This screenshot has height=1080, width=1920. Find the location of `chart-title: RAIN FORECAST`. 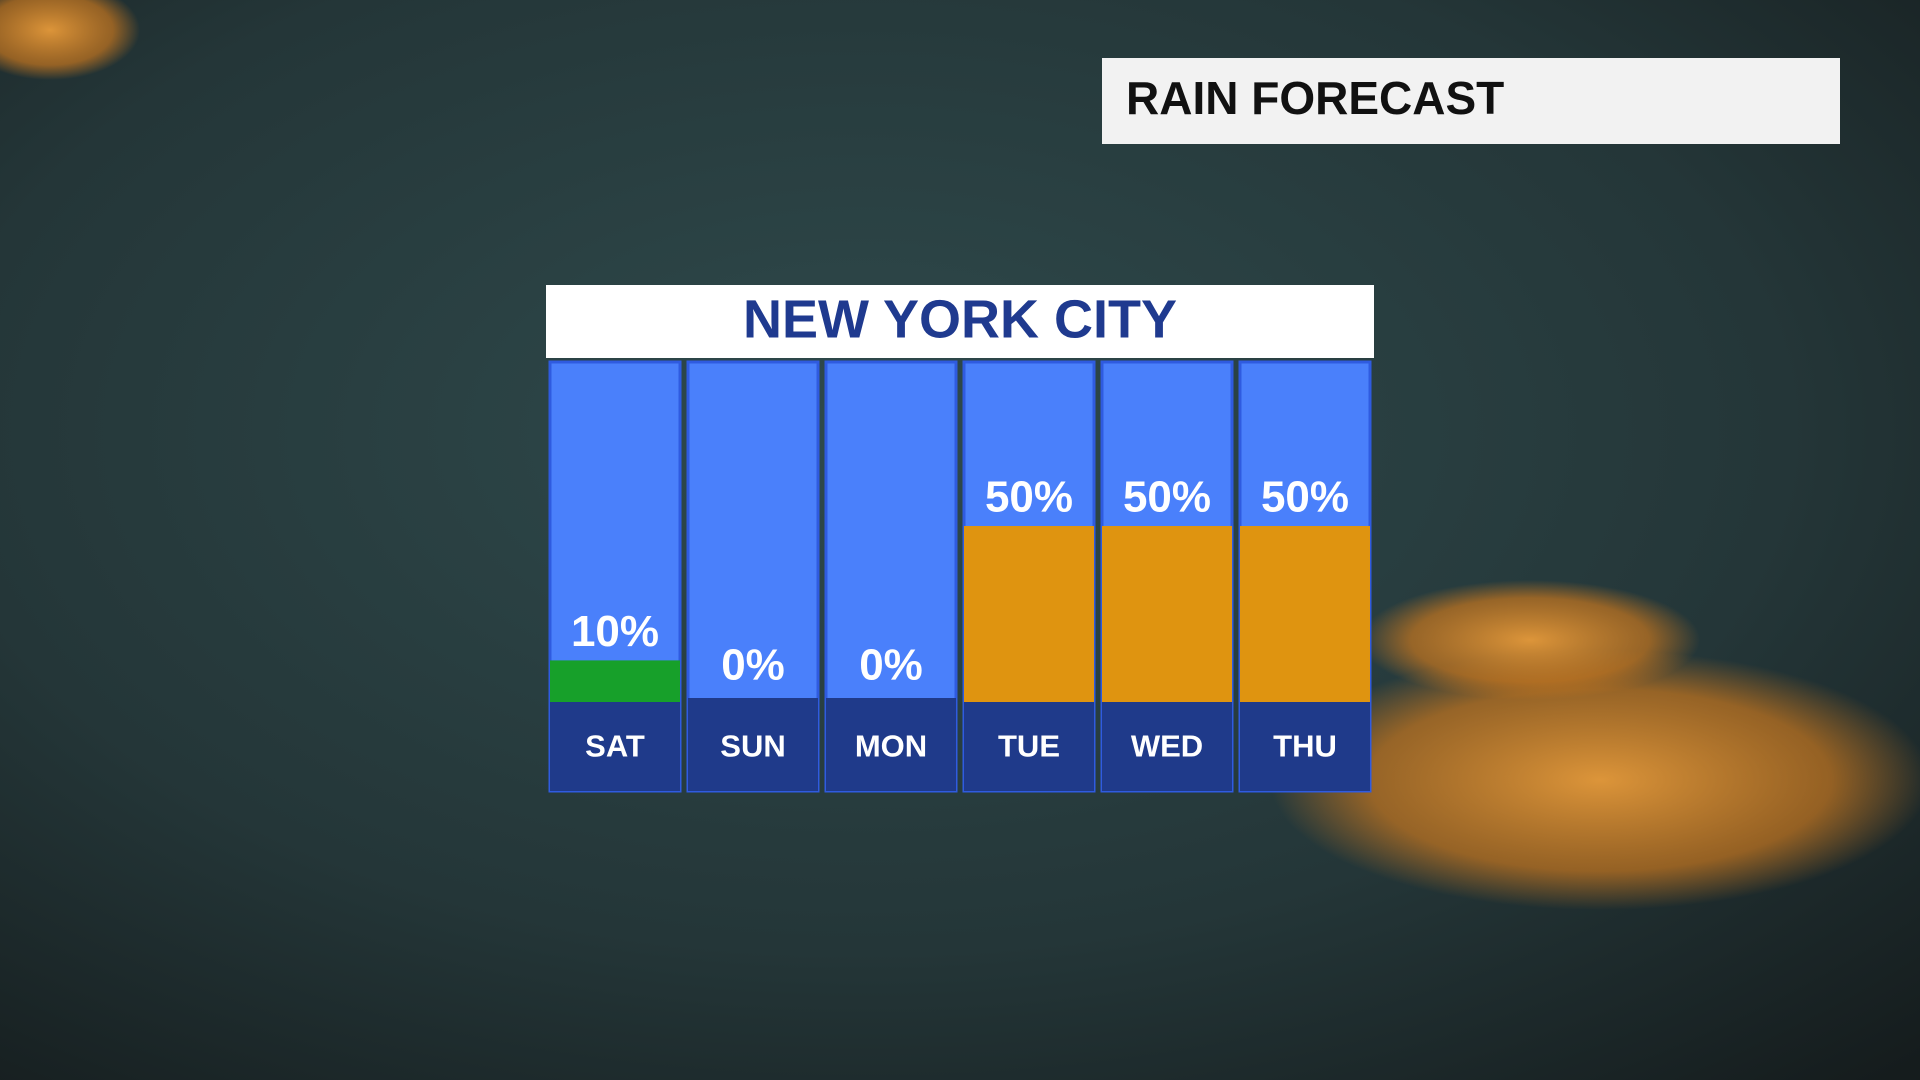

chart-title: RAIN FORECAST is located at coordinates (1315, 98).